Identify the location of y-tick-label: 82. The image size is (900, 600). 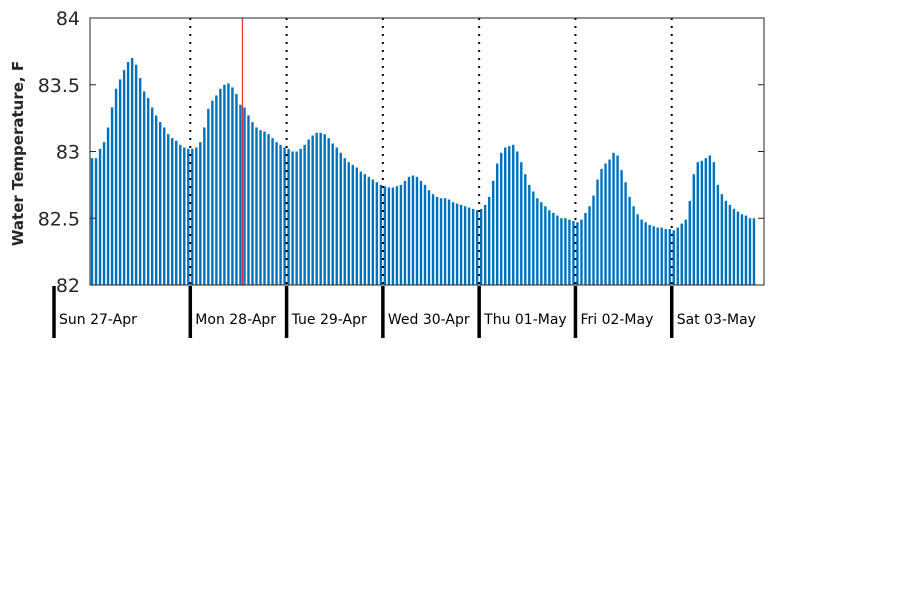
(68, 286).